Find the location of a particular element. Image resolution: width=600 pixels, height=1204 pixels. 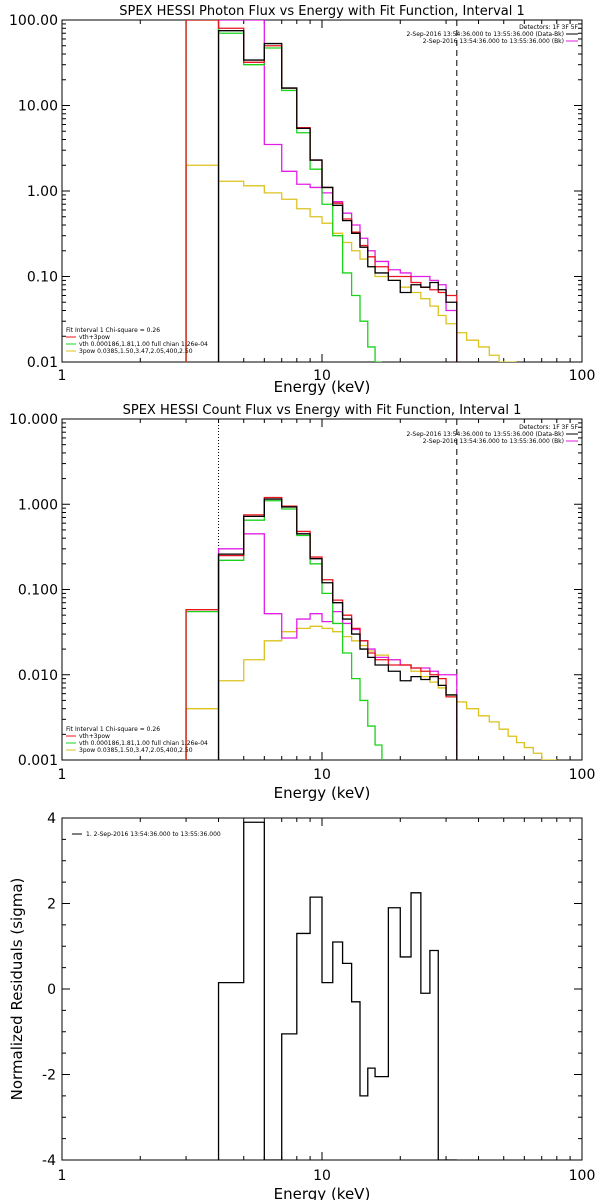

y-tick-label: 2 is located at coordinates (51, 905).